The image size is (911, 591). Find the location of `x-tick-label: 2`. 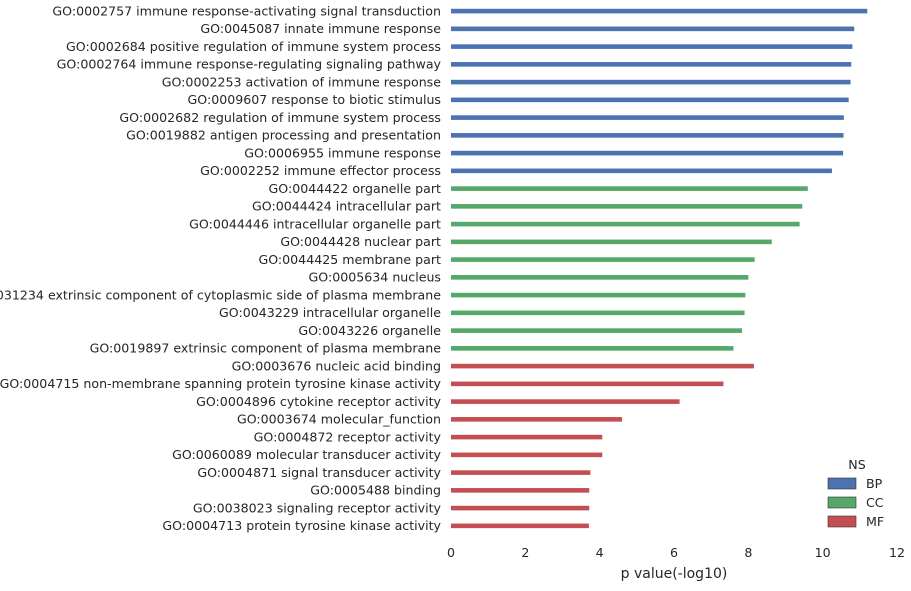

x-tick-label: 2 is located at coordinates (525, 552).